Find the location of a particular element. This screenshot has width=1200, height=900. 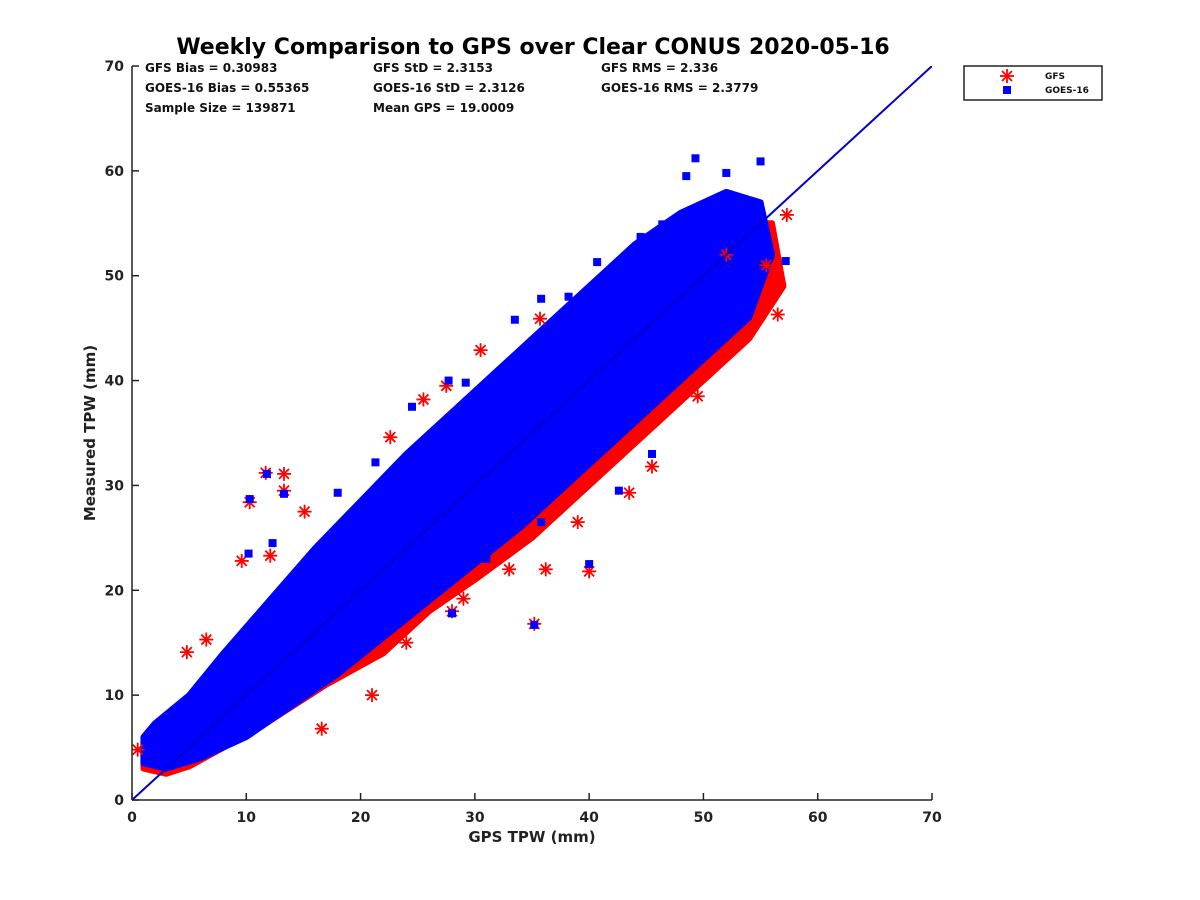

goes-std-stat: GOES-16 StD = 2.3126 is located at coordinates (449, 88).